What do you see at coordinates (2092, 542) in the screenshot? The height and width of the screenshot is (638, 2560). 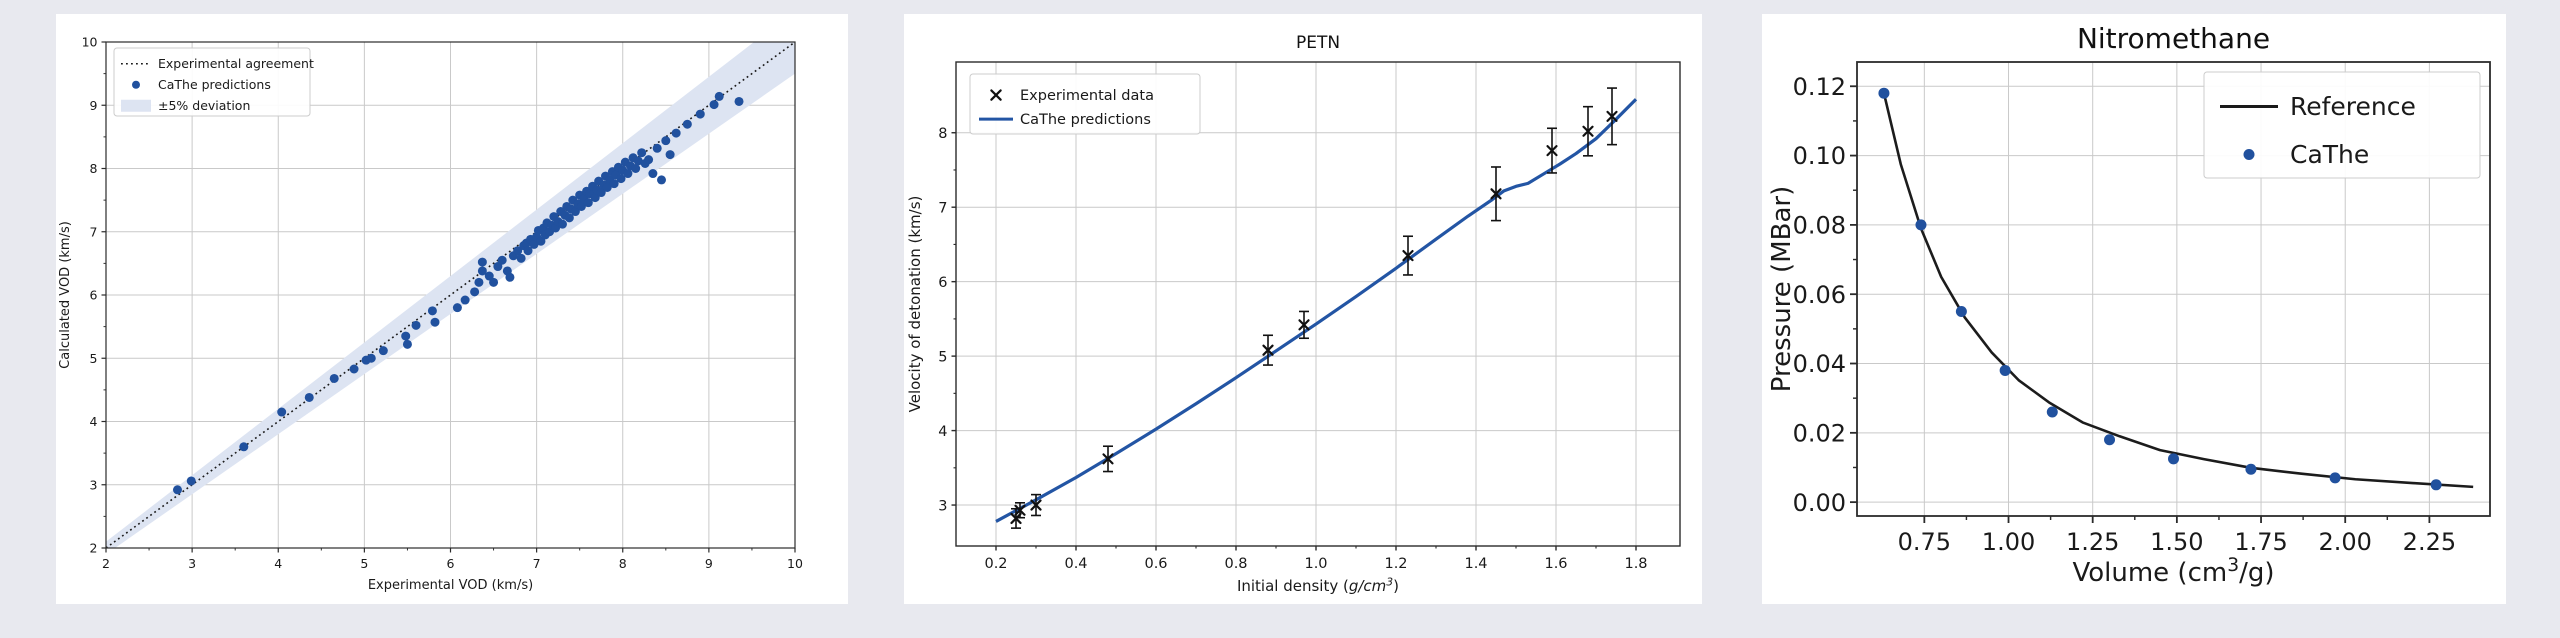 I see `x-tick-label: 1.25` at bounding box center [2092, 542].